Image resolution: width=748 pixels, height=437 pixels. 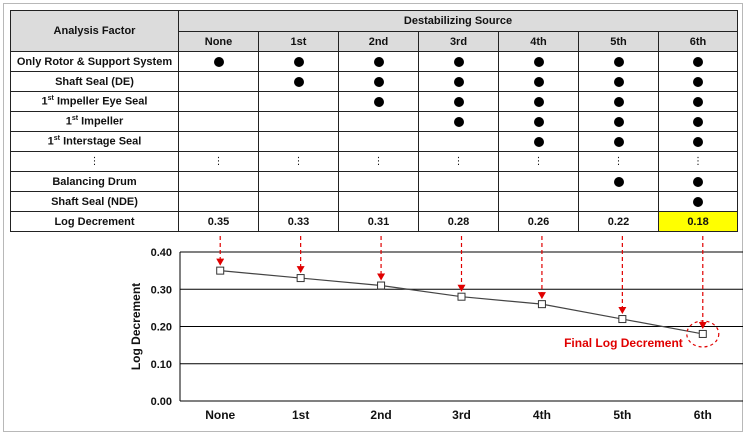 What do you see at coordinates (458, 21) in the screenshot?
I see `header-destabilizing-source: Destabilizing Source` at bounding box center [458, 21].